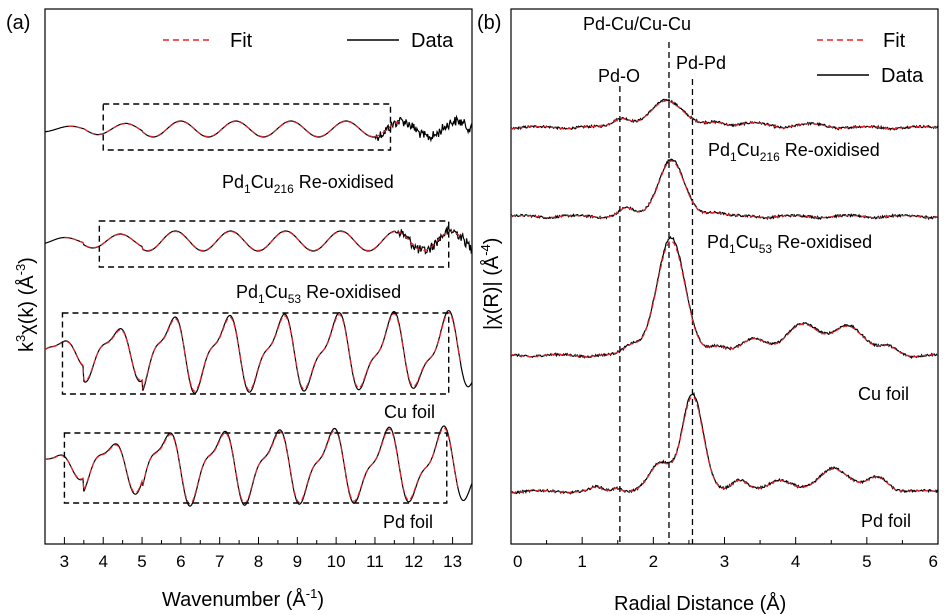  Describe the element at coordinates (656, 293) in the screenshot. I see `panel-b-reference-lines` at that location.